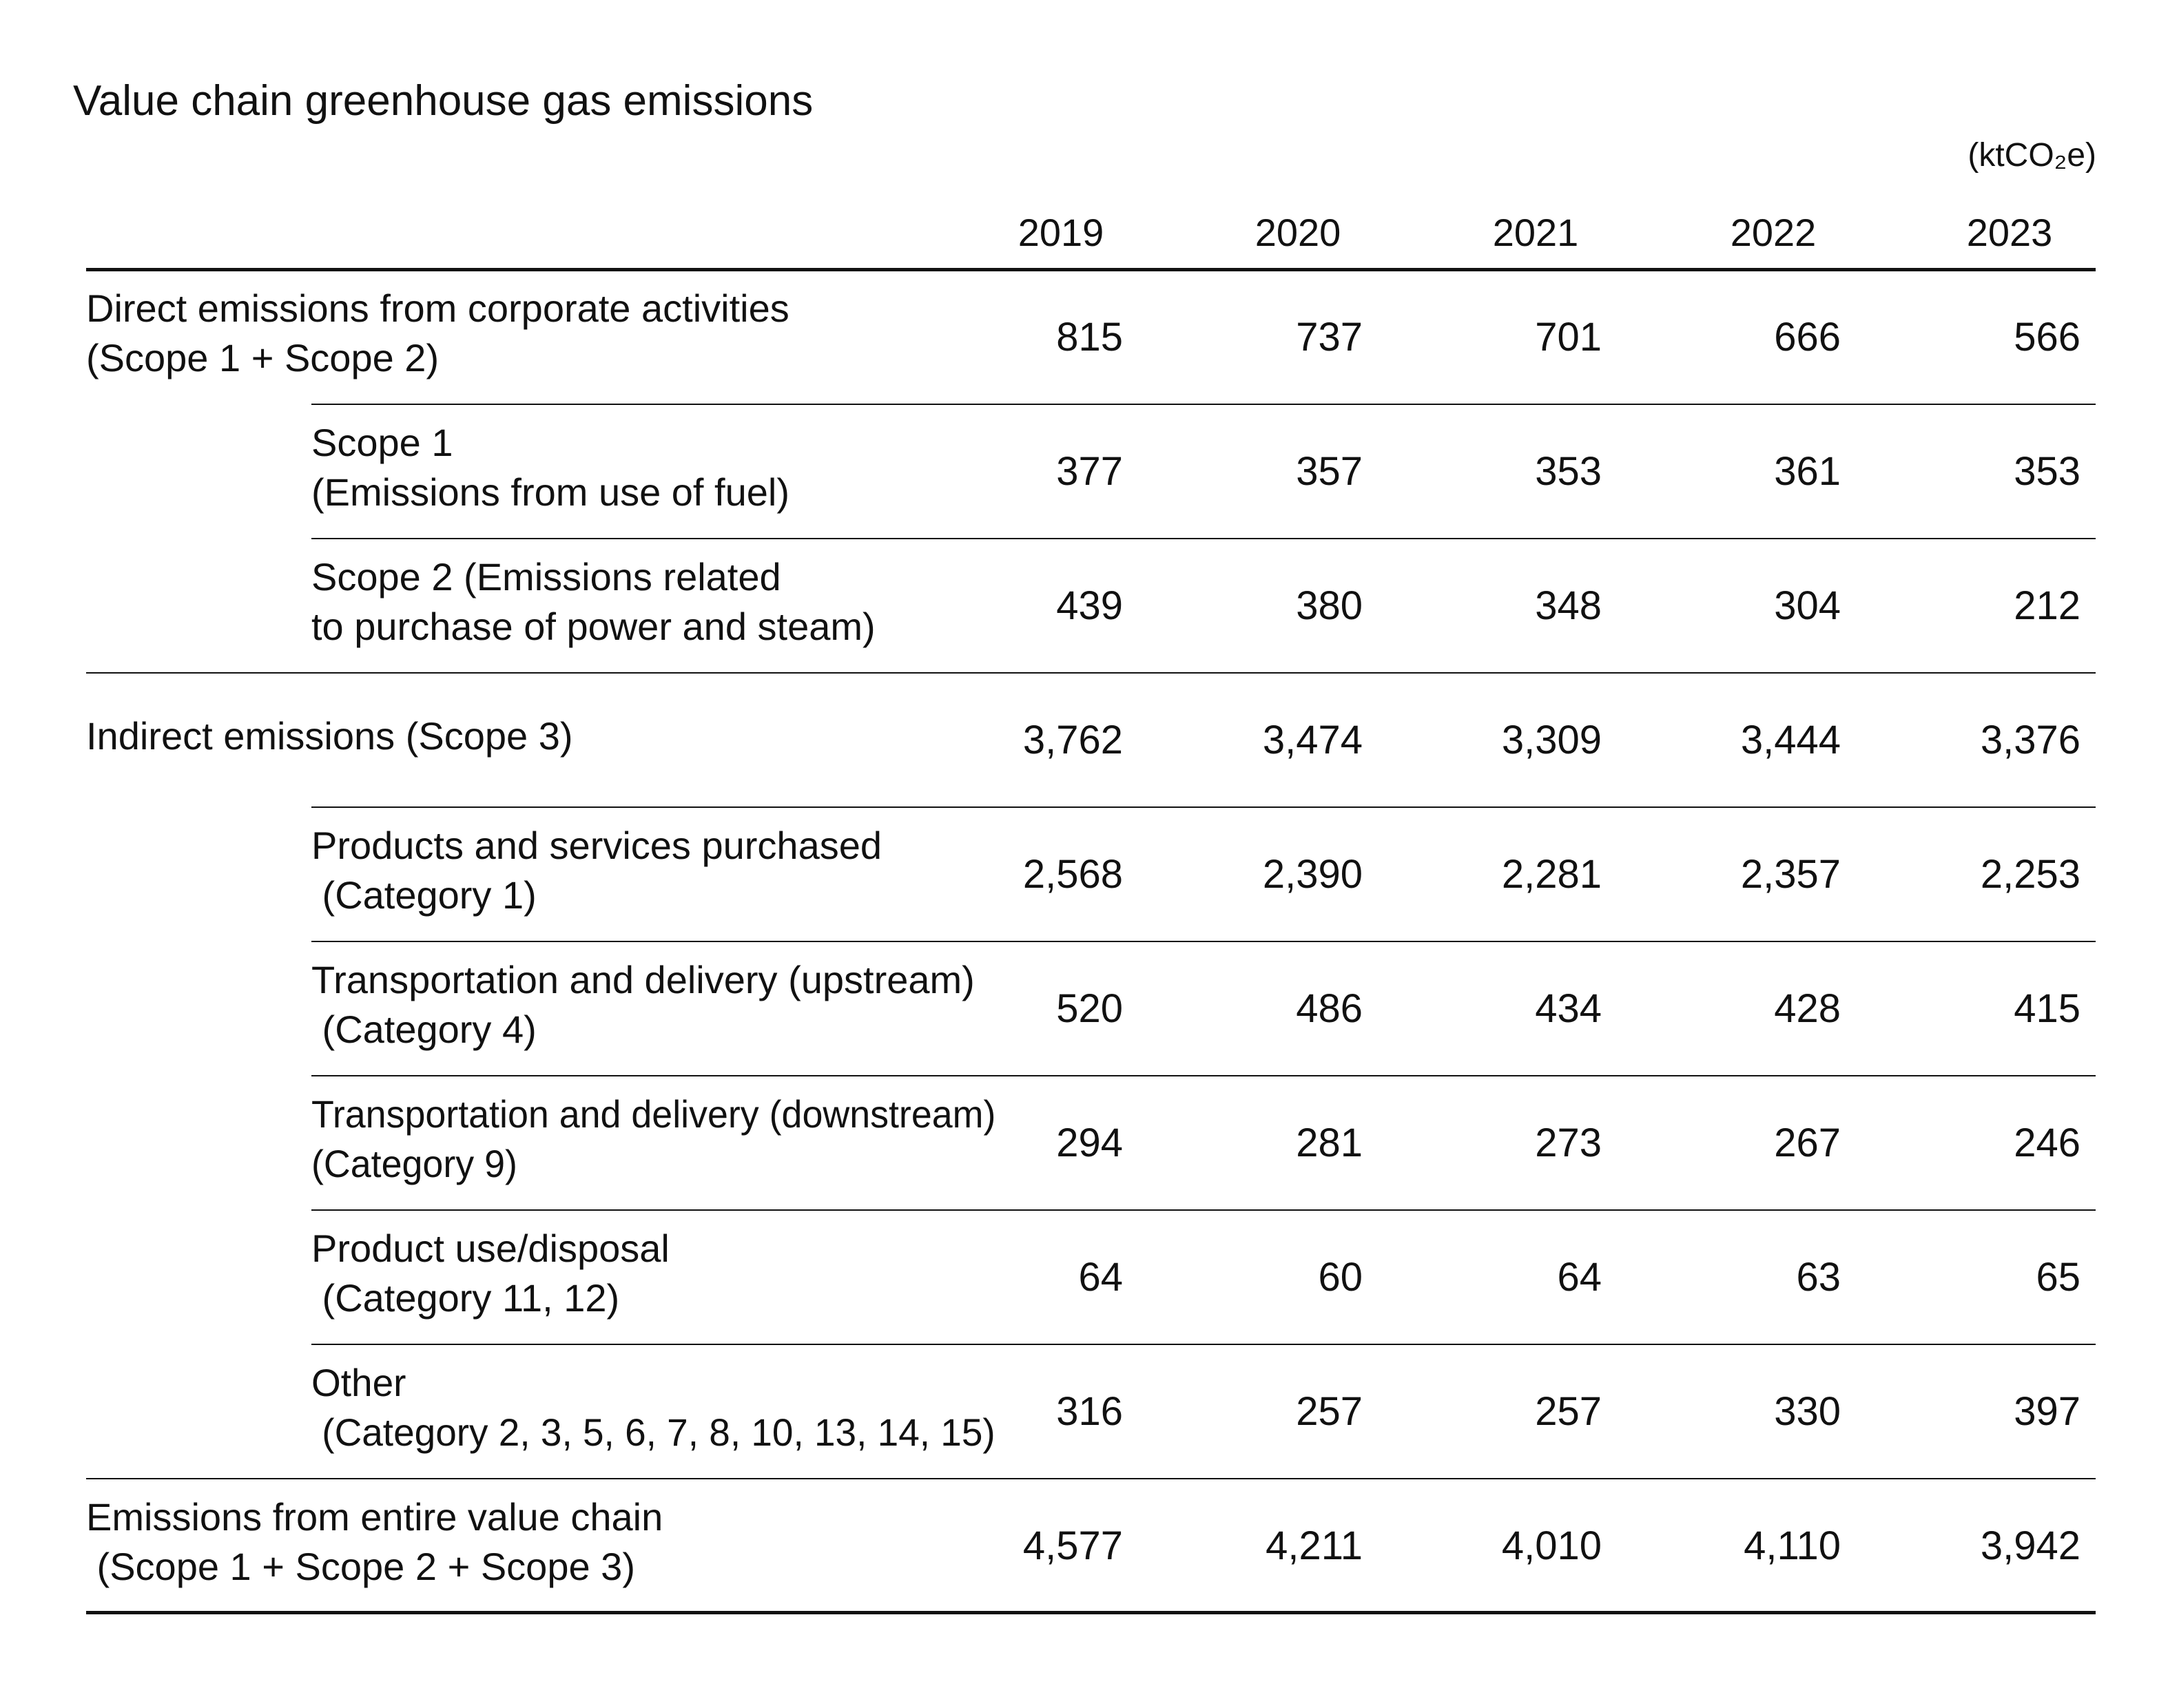 This screenshot has width=2179, height=1708. I want to click on cell-value: 737, so click(1330, 337).